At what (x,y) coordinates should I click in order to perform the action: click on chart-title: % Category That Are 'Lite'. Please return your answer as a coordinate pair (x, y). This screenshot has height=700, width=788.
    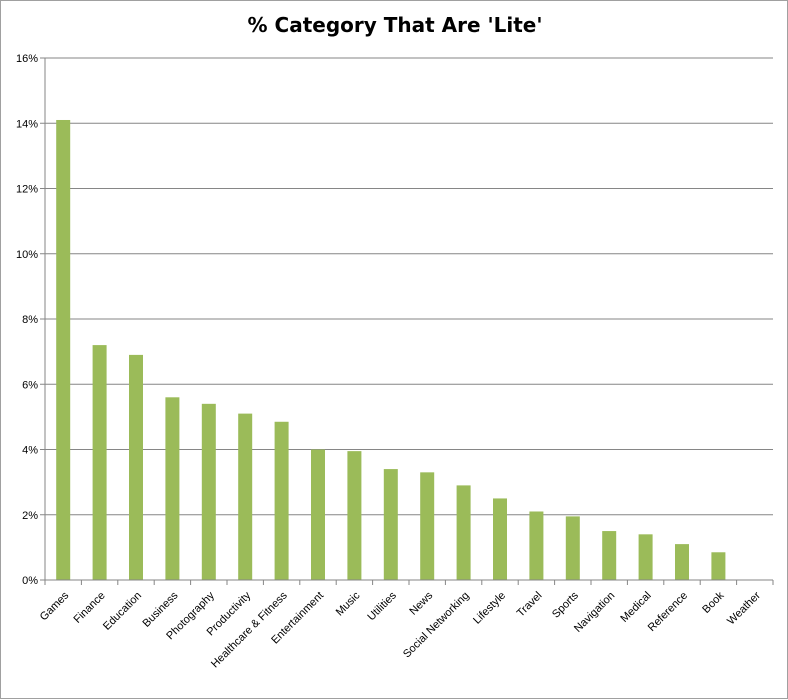
    Looking at the image, I should click on (395, 25).